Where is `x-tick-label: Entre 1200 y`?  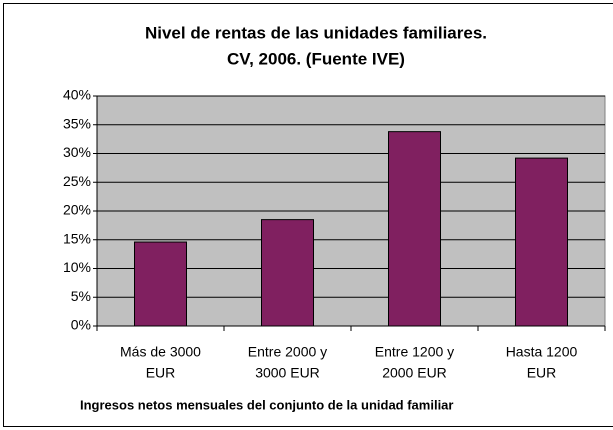
x-tick-label: Entre 1200 y is located at coordinates (414, 352).